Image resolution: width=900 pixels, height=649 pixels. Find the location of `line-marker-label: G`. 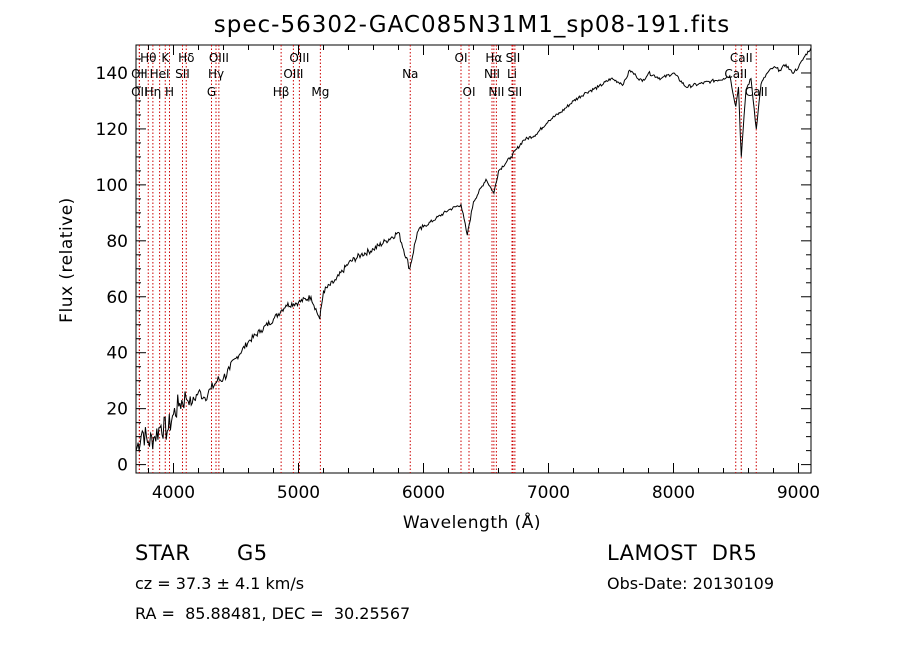

line-marker-label: G is located at coordinates (211, 92).